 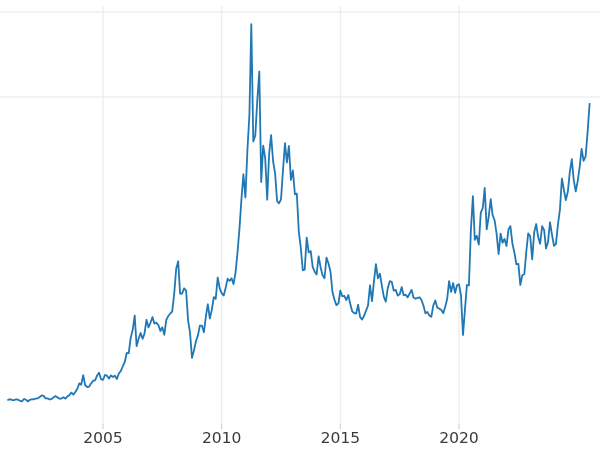 What do you see at coordinates (340, 438) in the screenshot?
I see `x-axis-label-2015: 2015` at bounding box center [340, 438].